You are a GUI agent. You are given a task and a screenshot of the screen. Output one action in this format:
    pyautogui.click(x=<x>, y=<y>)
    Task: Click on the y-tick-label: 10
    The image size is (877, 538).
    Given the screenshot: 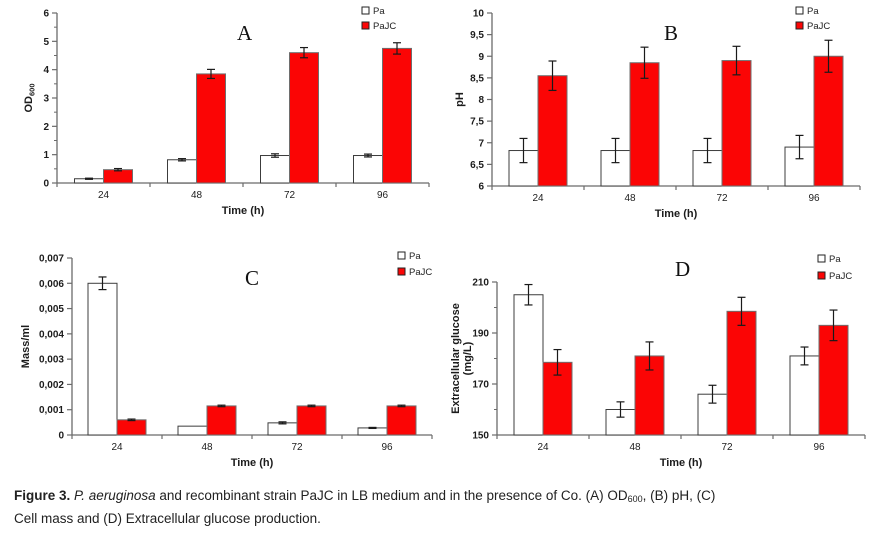 What is the action you would take?
    pyautogui.click(x=479, y=14)
    